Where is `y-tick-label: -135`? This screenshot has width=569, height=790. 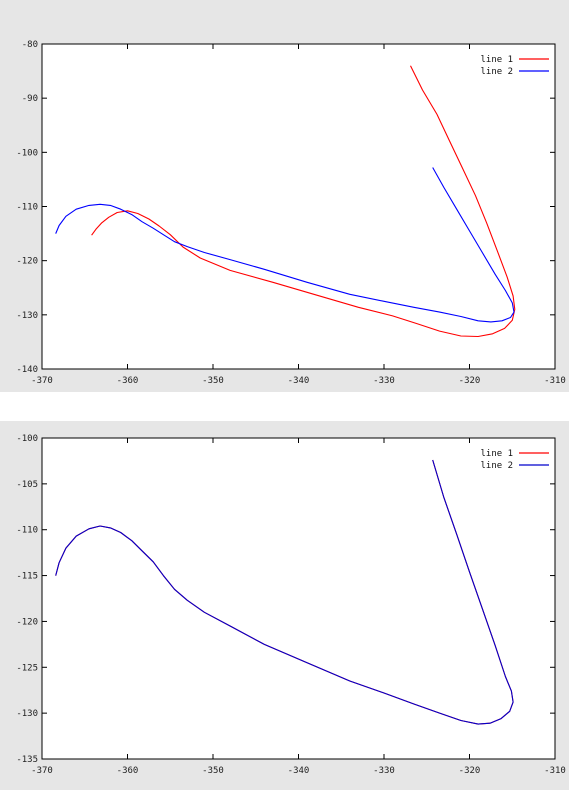 y-tick-label: -135 is located at coordinates (27, 760).